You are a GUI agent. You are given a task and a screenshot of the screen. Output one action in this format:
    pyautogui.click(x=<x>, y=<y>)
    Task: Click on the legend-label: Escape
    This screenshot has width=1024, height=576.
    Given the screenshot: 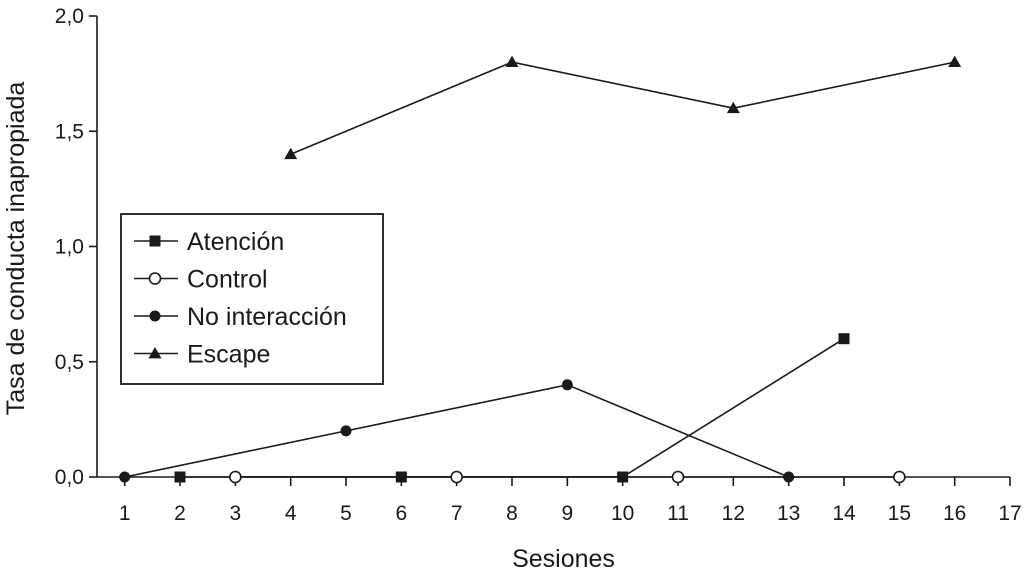 What is the action you would take?
    pyautogui.click(x=228, y=355)
    